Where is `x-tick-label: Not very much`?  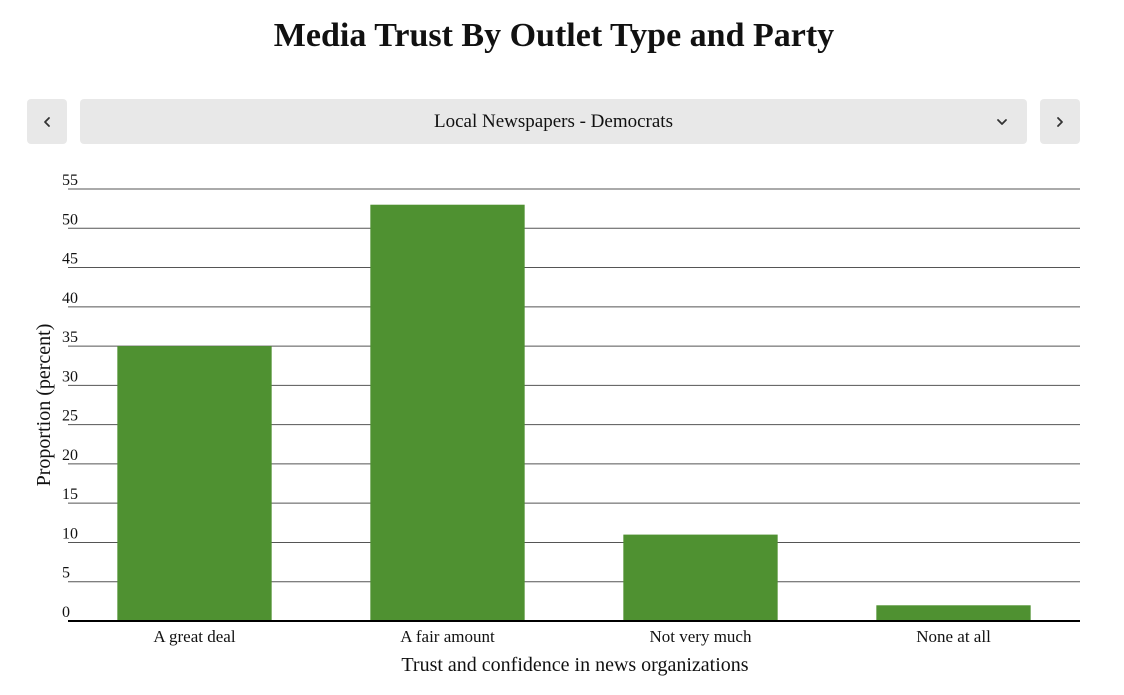
x-tick-label: Not very much is located at coordinates (701, 636).